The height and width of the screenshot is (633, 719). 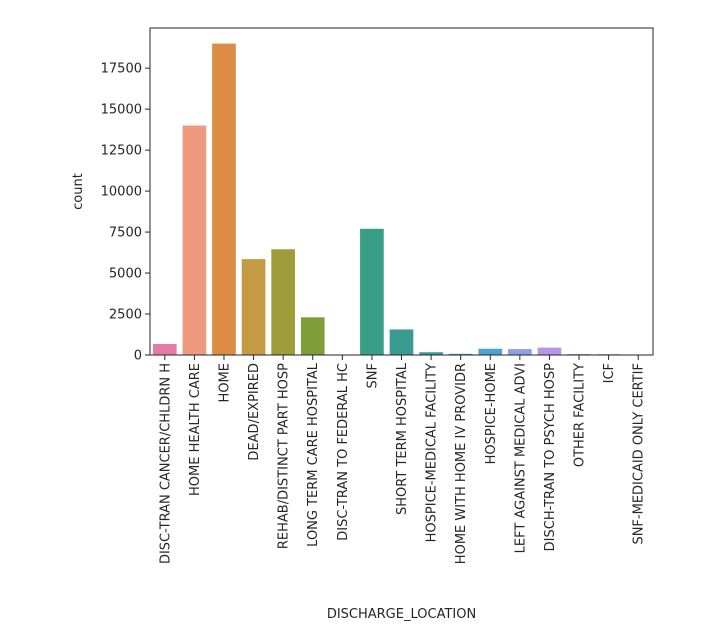 I want to click on y-tick-label: 17500, so click(x=121, y=69).